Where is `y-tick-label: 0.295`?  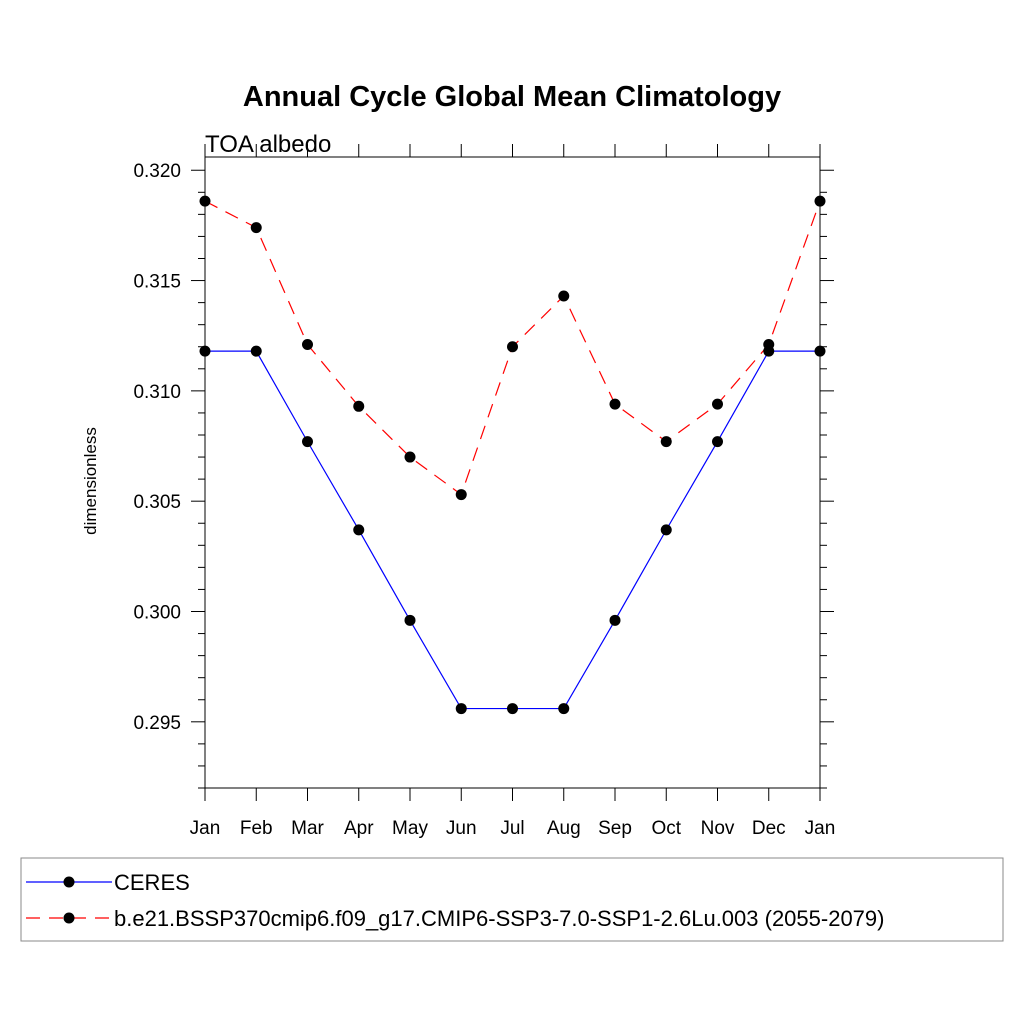 y-tick-label: 0.295 is located at coordinates (157, 723).